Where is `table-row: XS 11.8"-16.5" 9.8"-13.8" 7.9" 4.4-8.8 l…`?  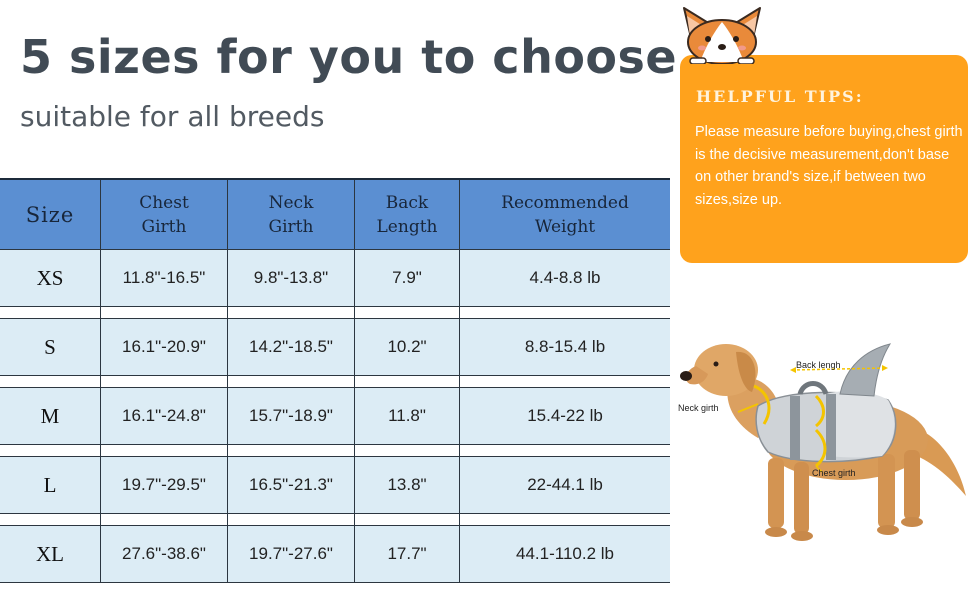 table-row: XS 11.8"-16.5" 9.8"-13.8" 7.9" 4.4-8.8 l… is located at coordinates (335, 278).